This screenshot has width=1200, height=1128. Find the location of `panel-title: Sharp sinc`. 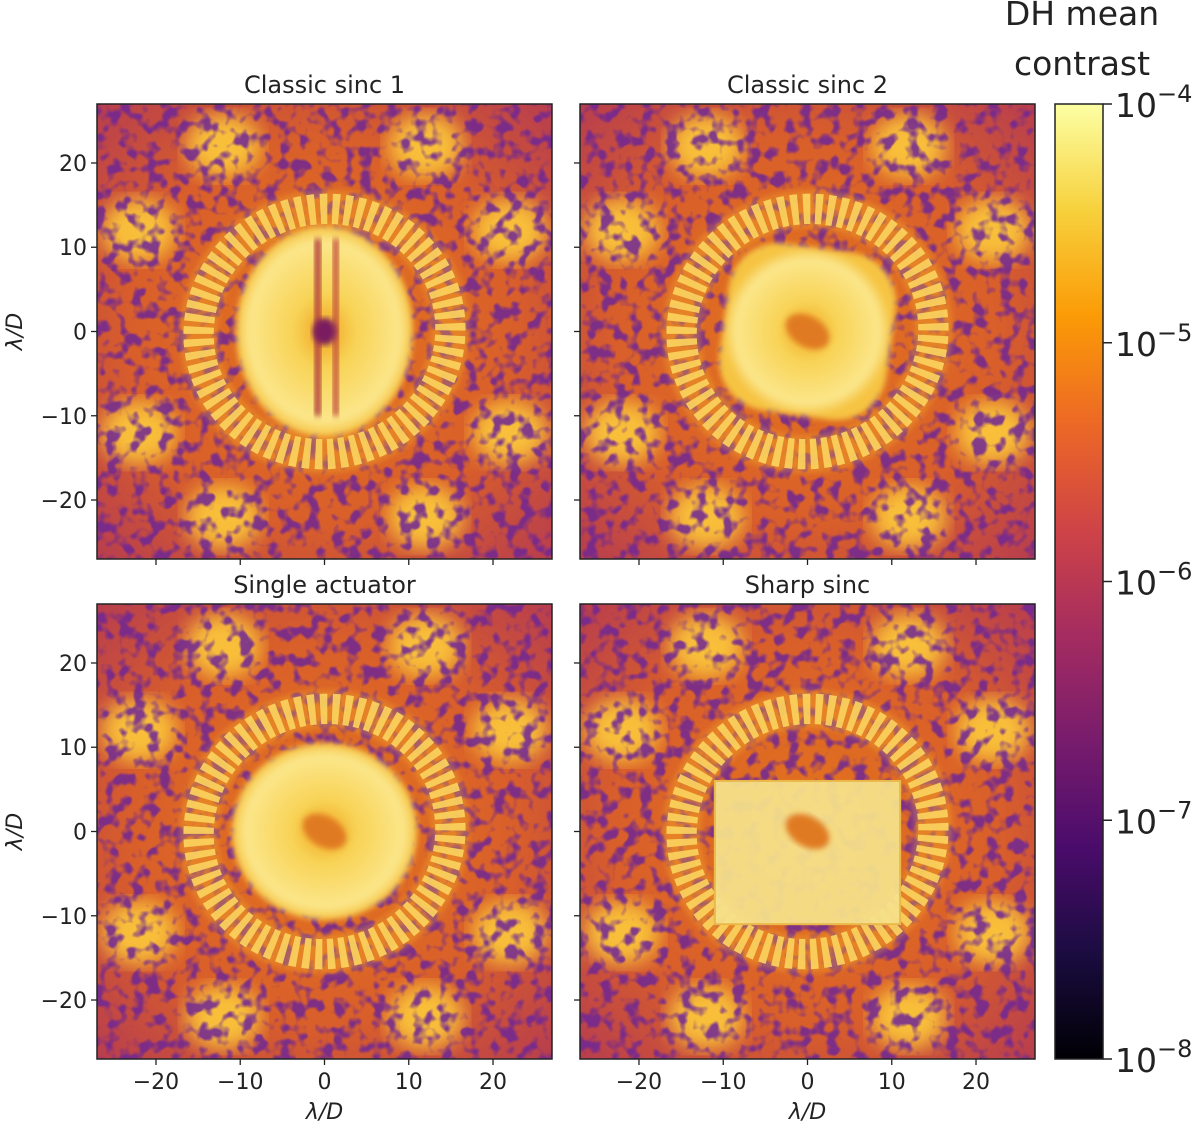

panel-title: Sharp sinc is located at coordinates (807, 585).